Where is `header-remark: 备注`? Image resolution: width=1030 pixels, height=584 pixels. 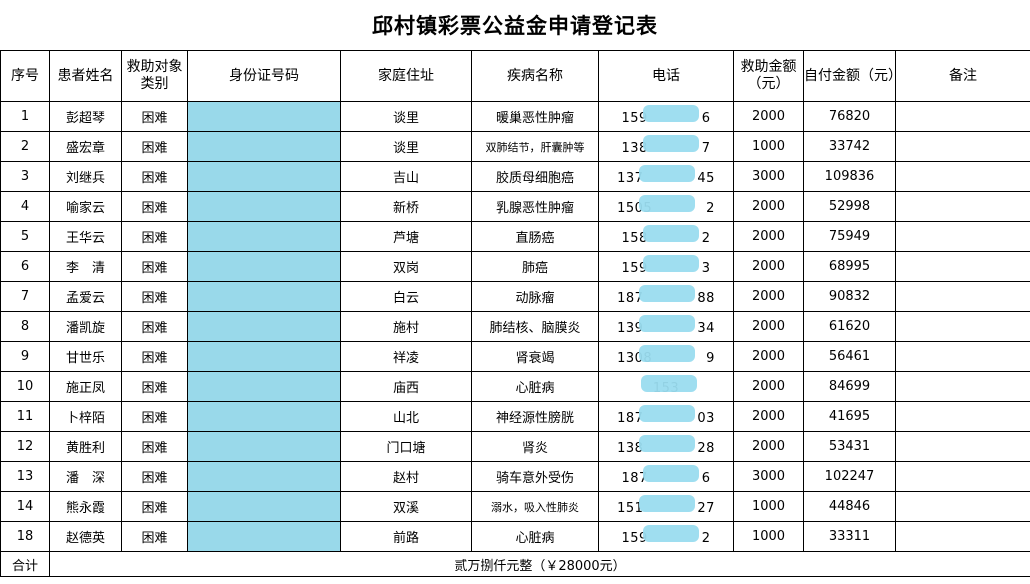 header-remark: 备注 is located at coordinates (962, 76).